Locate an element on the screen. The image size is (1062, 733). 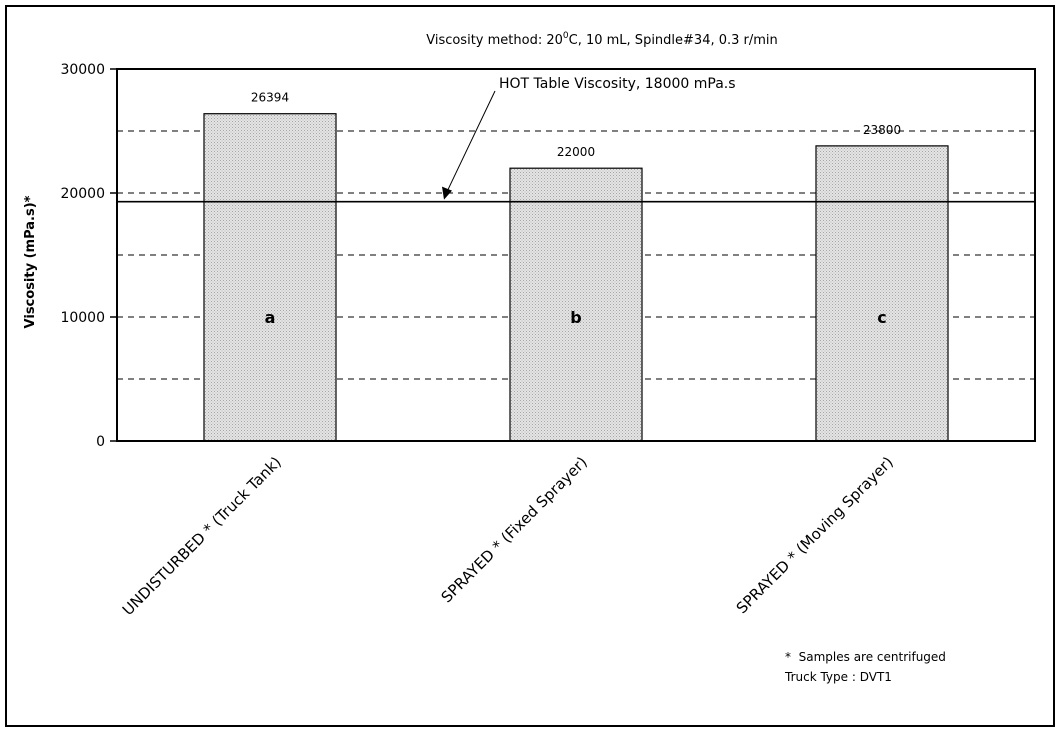
bar-letter-b: b is located at coordinates (575, 317).